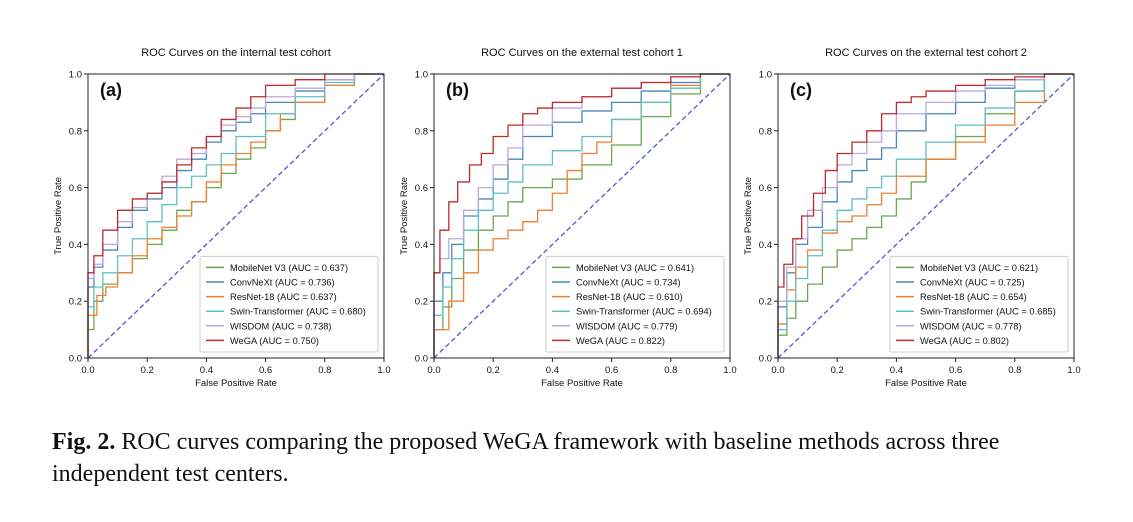 The width and height of the screenshot is (1133, 522). I want to click on legend-entry: MobileNet V3 (AUC = 0.641), so click(635, 268).